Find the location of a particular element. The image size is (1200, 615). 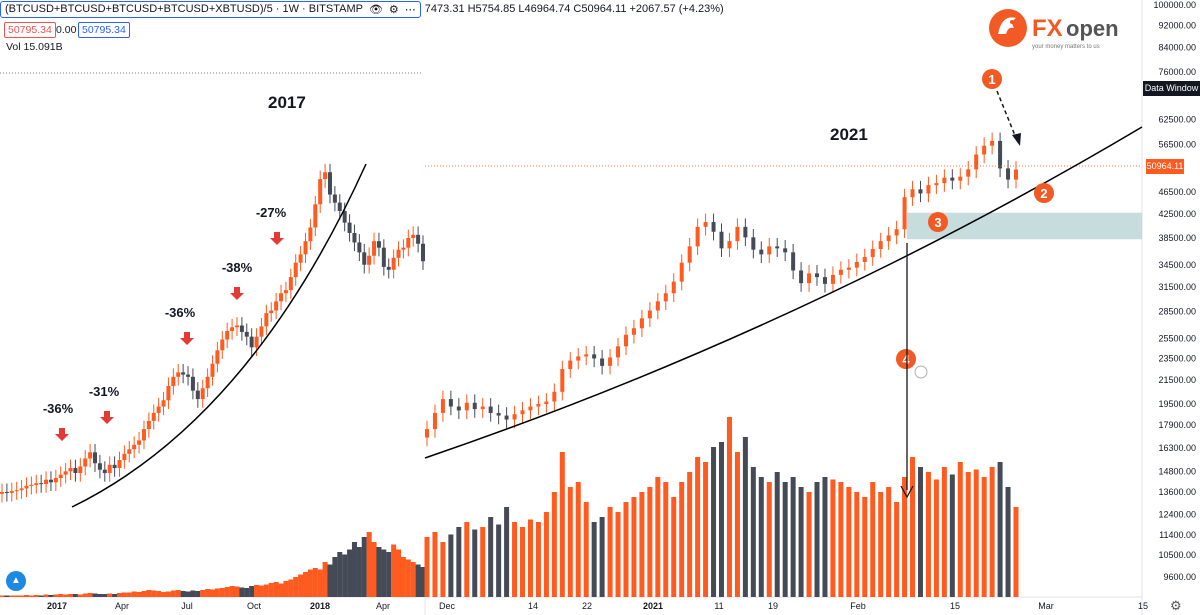

tradingview-logo-icon: ▲ is located at coordinates (16, 581).